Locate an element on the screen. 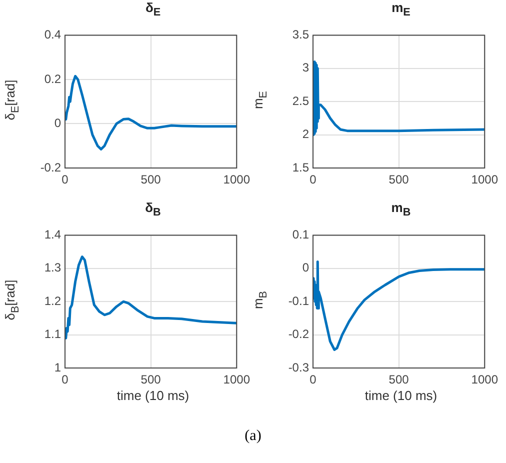 This screenshot has height=463, width=506. y-tick-label: 2.5 is located at coordinates (301, 101).